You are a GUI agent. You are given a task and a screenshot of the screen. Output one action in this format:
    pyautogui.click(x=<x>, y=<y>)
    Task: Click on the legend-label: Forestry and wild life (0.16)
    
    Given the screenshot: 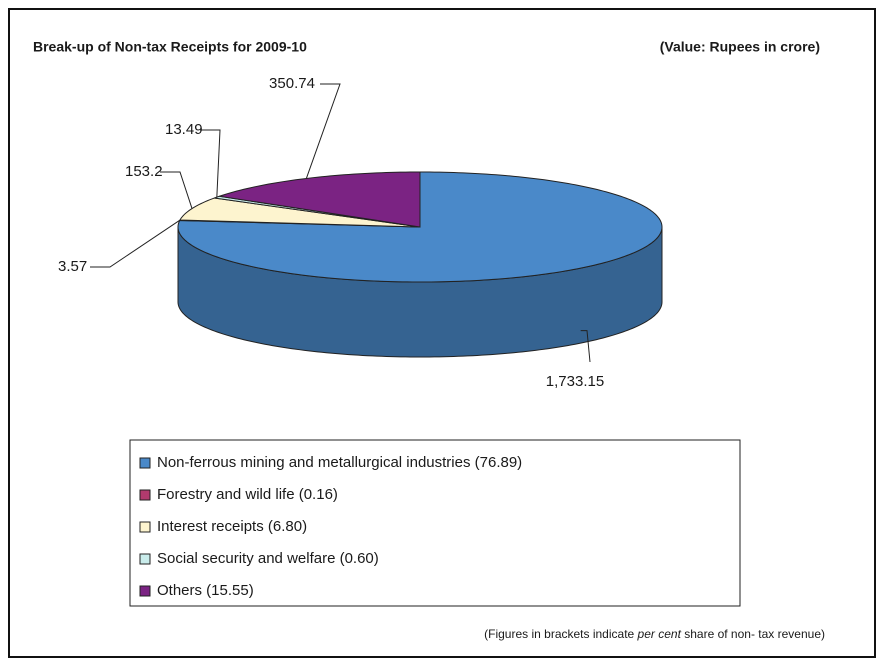 What is the action you would take?
    pyautogui.click(x=247, y=494)
    